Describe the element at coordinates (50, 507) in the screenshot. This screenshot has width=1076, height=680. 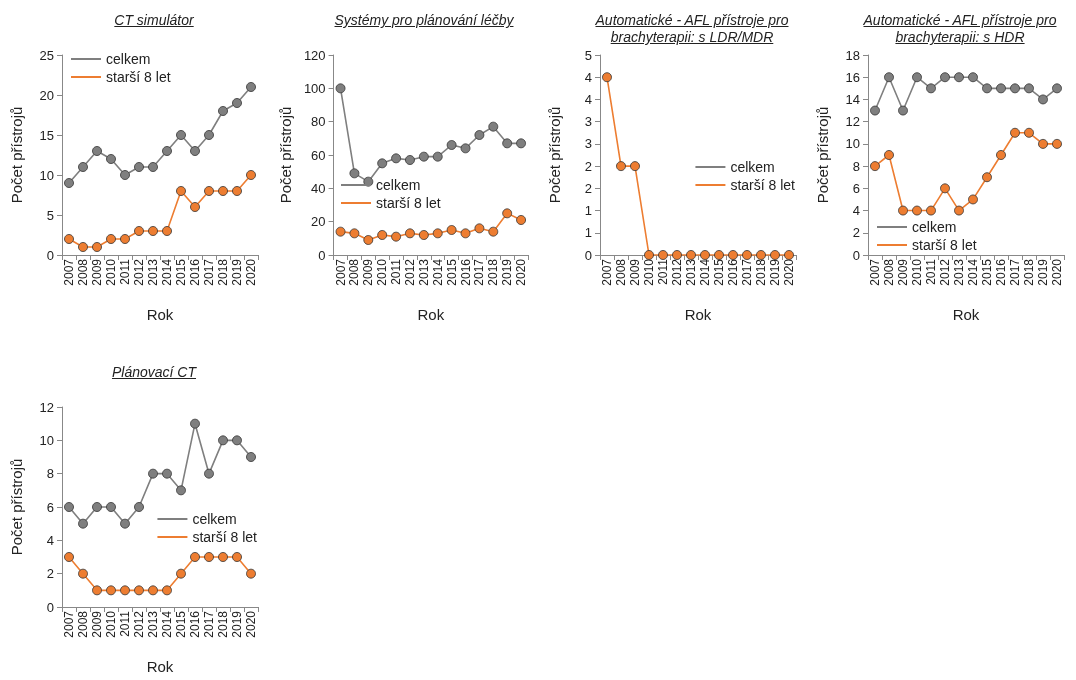
I see `y-tick-label: 6` at that location.